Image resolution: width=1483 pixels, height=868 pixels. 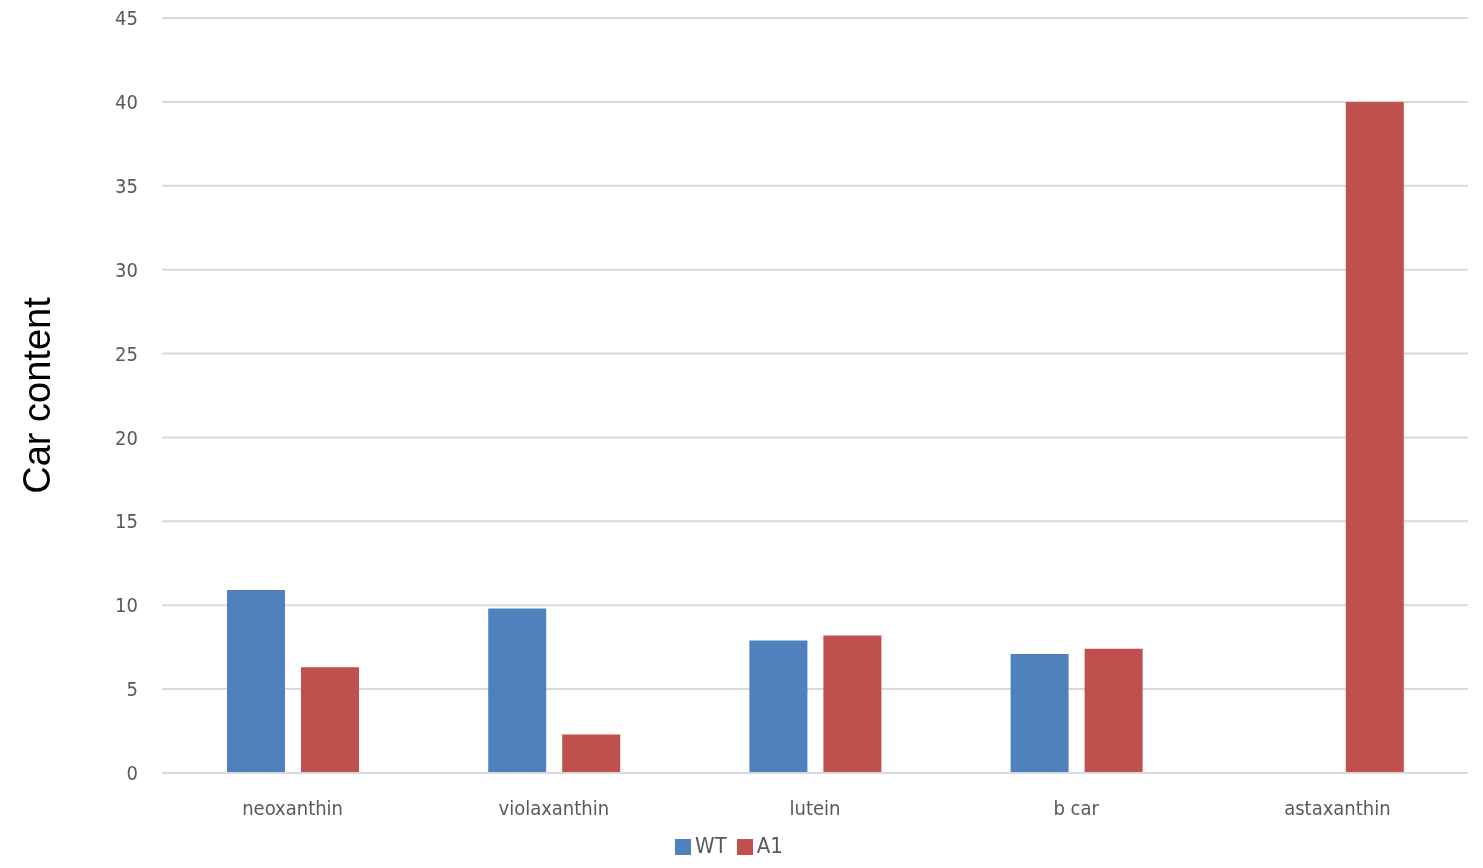 What do you see at coordinates (1337, 808) in the screenshot?
I see `x-tick-label: astaxanthin` at bounding box center [1337, 808].